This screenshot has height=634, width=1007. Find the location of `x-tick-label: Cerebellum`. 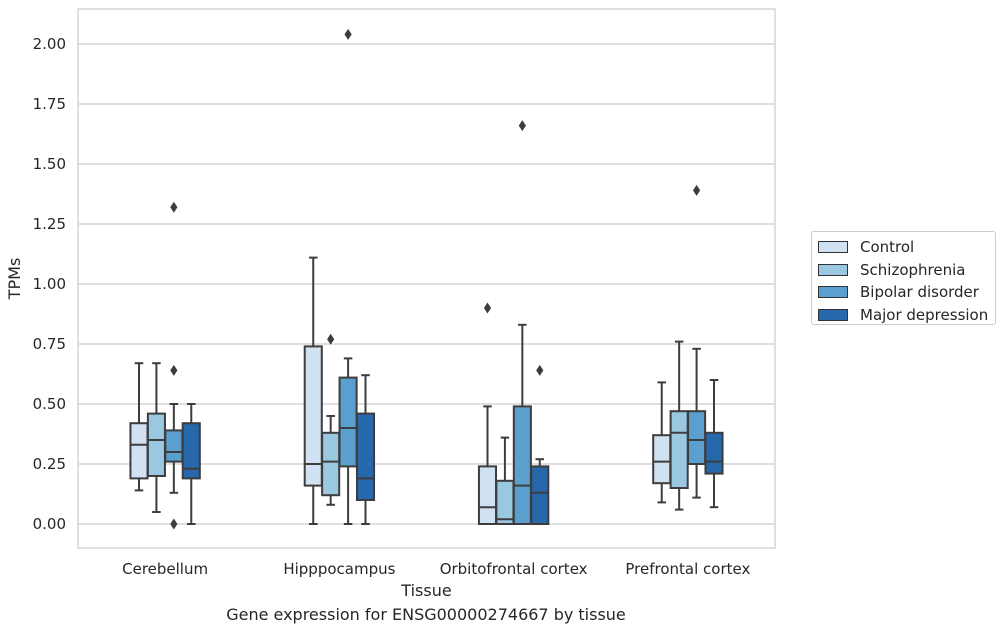

x-tick-label: Cerebellum is located at coordinates (165, 569).